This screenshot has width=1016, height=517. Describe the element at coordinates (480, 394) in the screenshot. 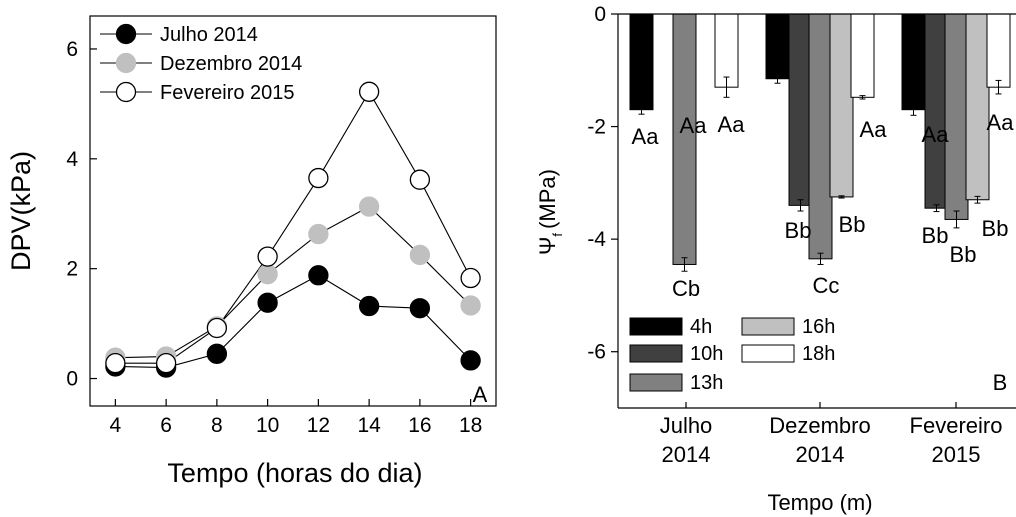

I see `panel-a-label: A` at that location.